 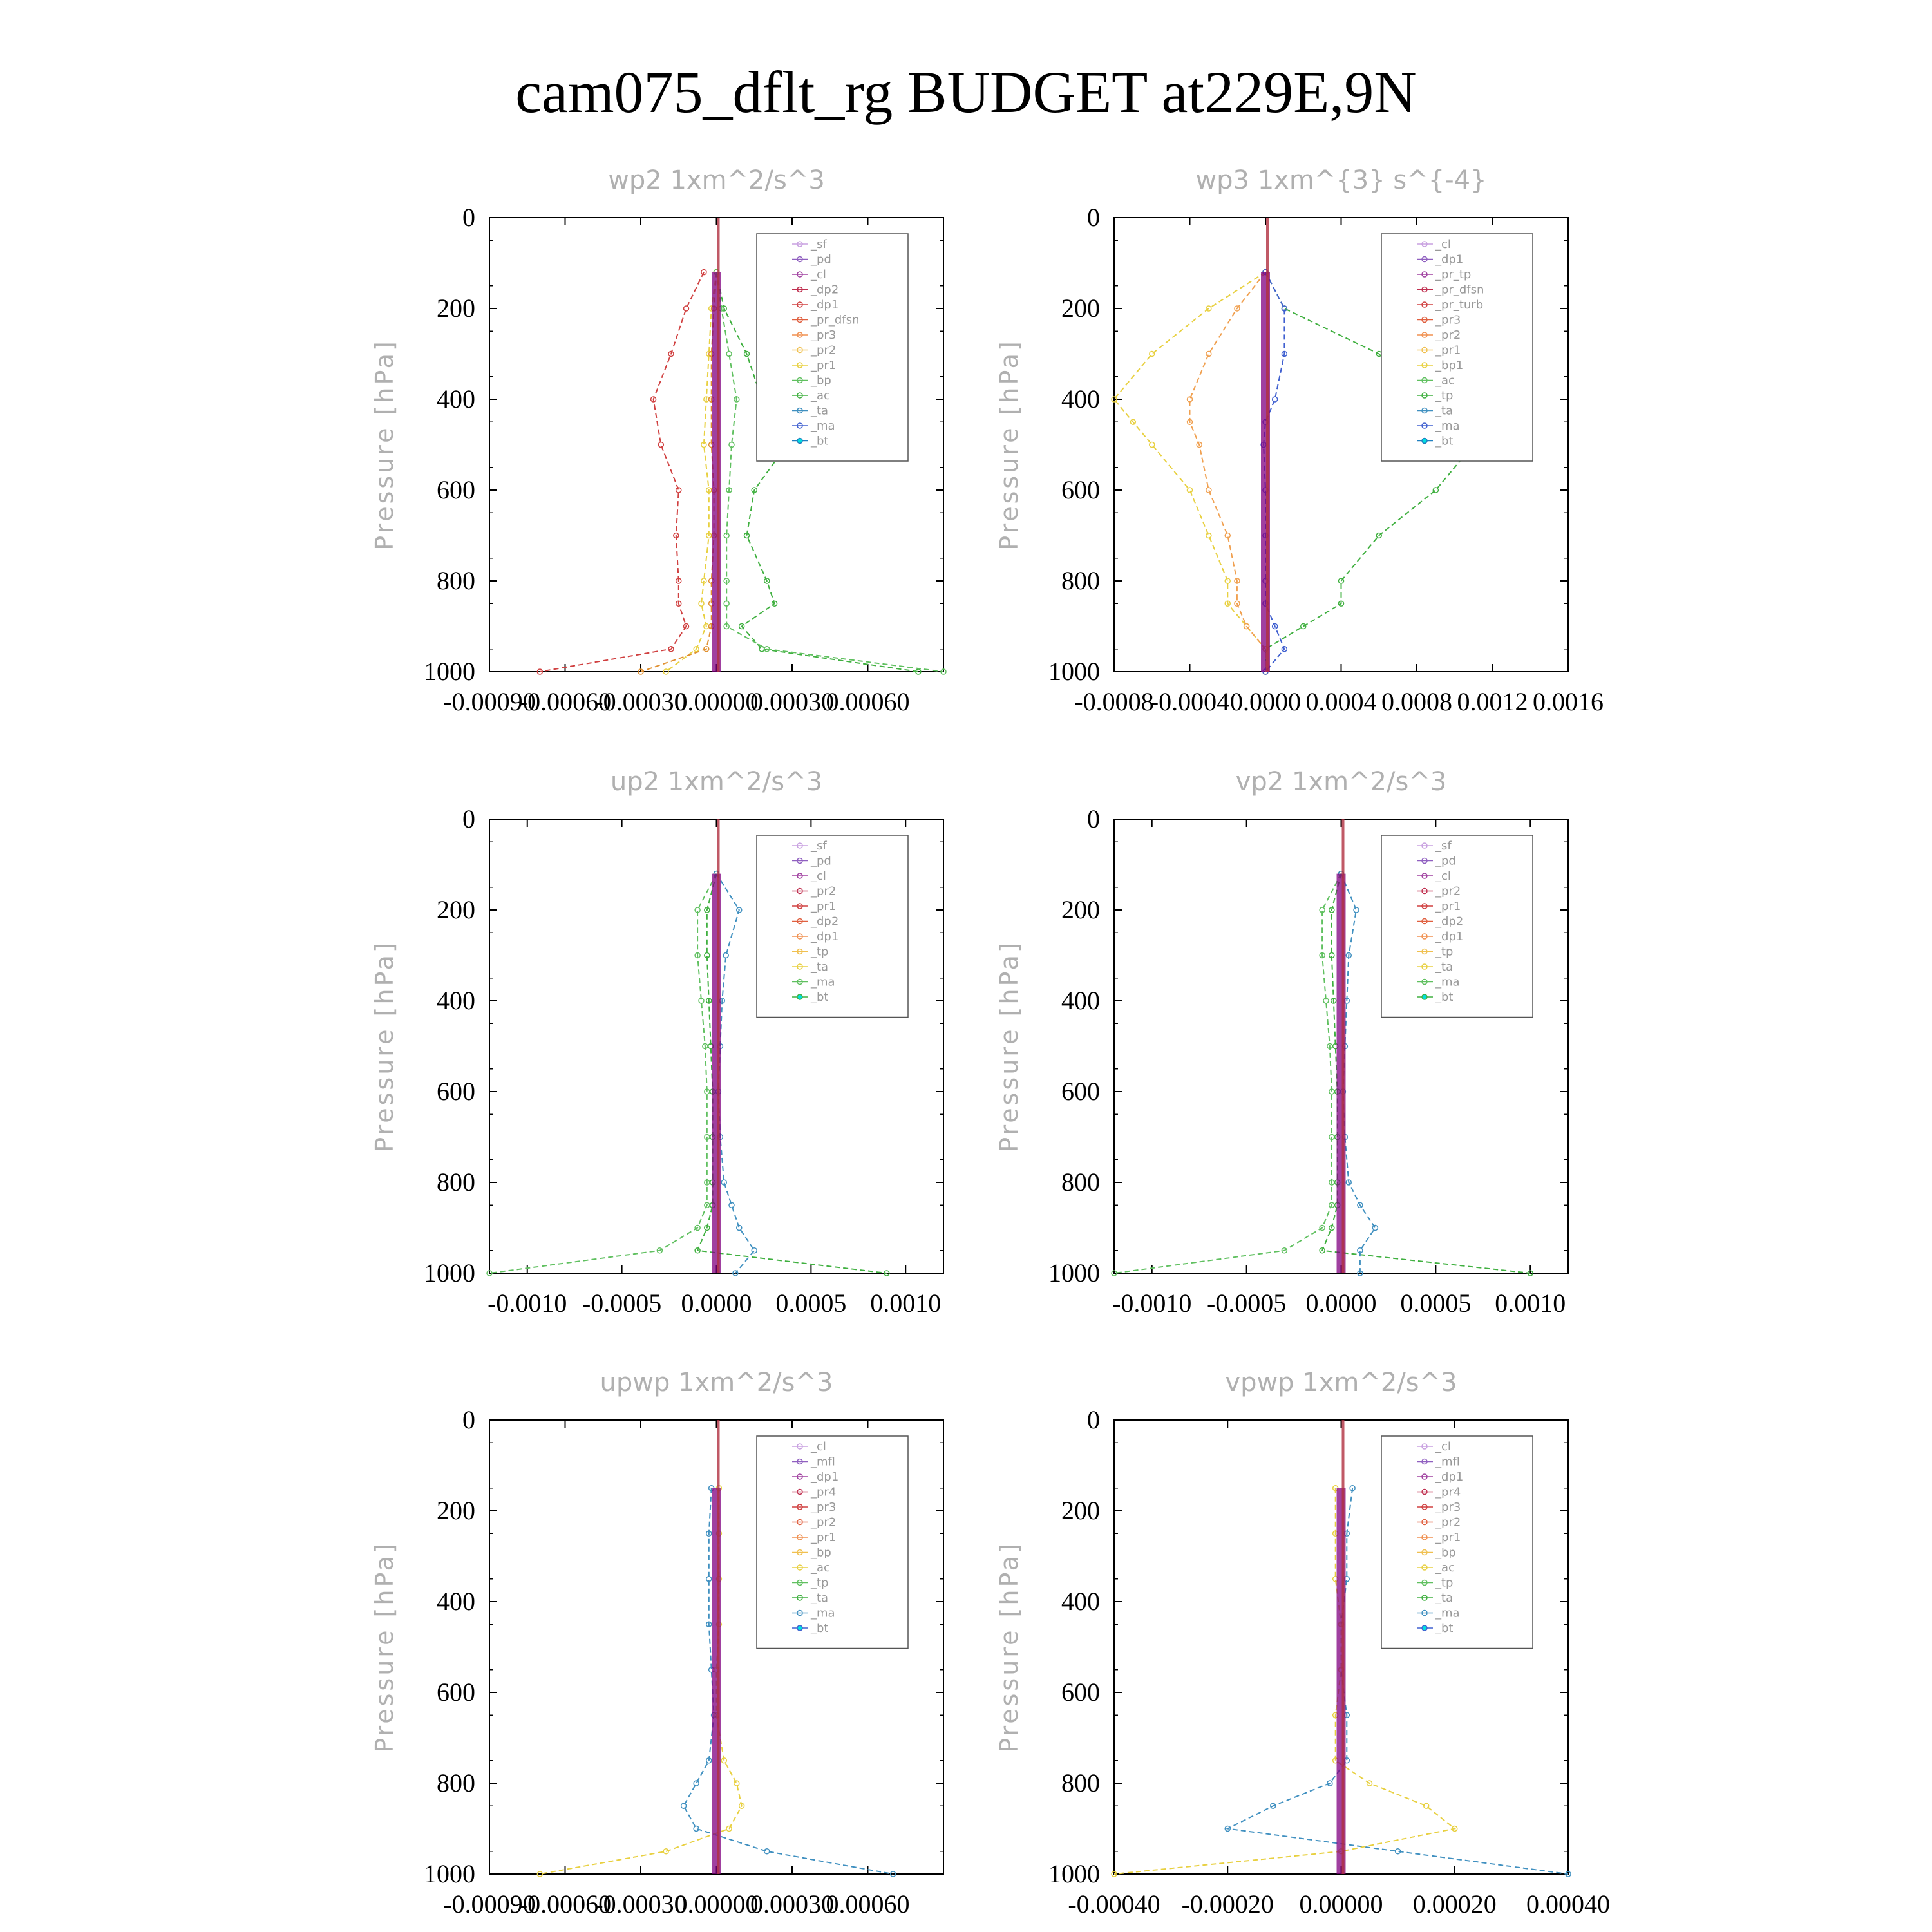 I want to click on y-tick-label: 200, so click(x=1080, y=309).